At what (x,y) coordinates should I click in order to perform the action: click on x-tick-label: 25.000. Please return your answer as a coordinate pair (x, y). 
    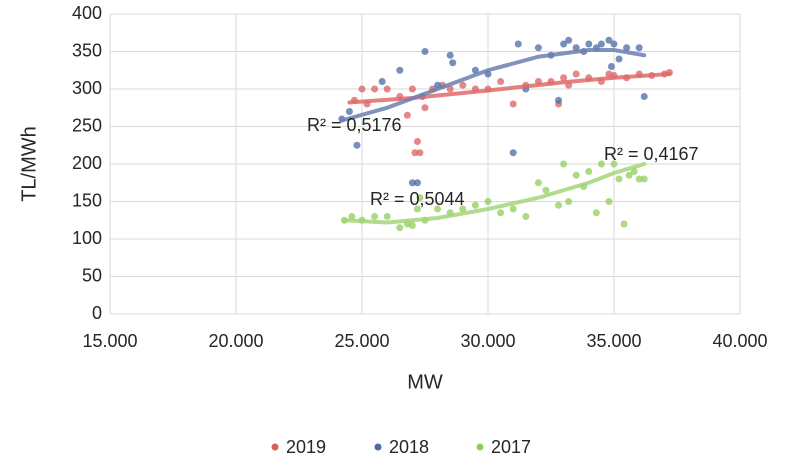
    Looking at the image, I should click on (361, 341).